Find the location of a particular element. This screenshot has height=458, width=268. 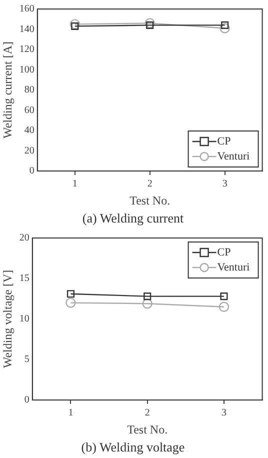

y-tick-label: 5 is located at coordinates (27, 360).